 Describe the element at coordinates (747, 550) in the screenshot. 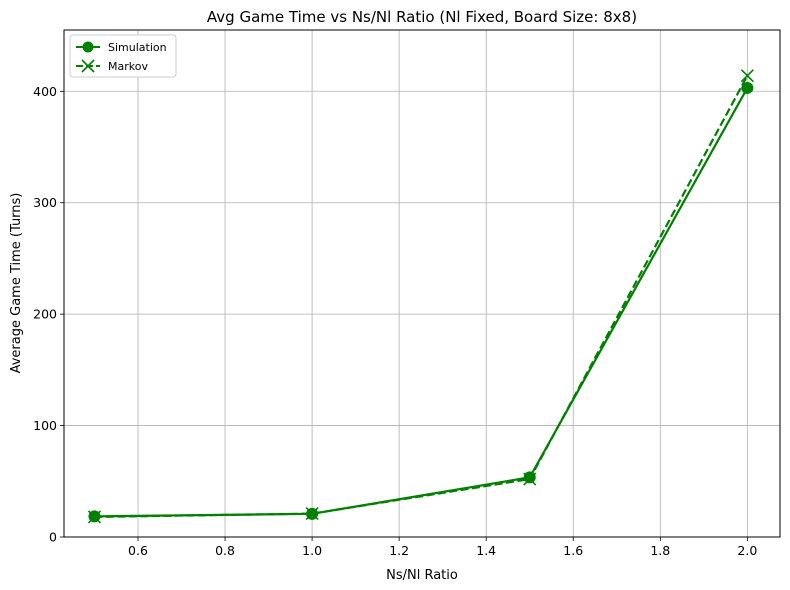

I see `x-tick-label: 2.0` at that location.